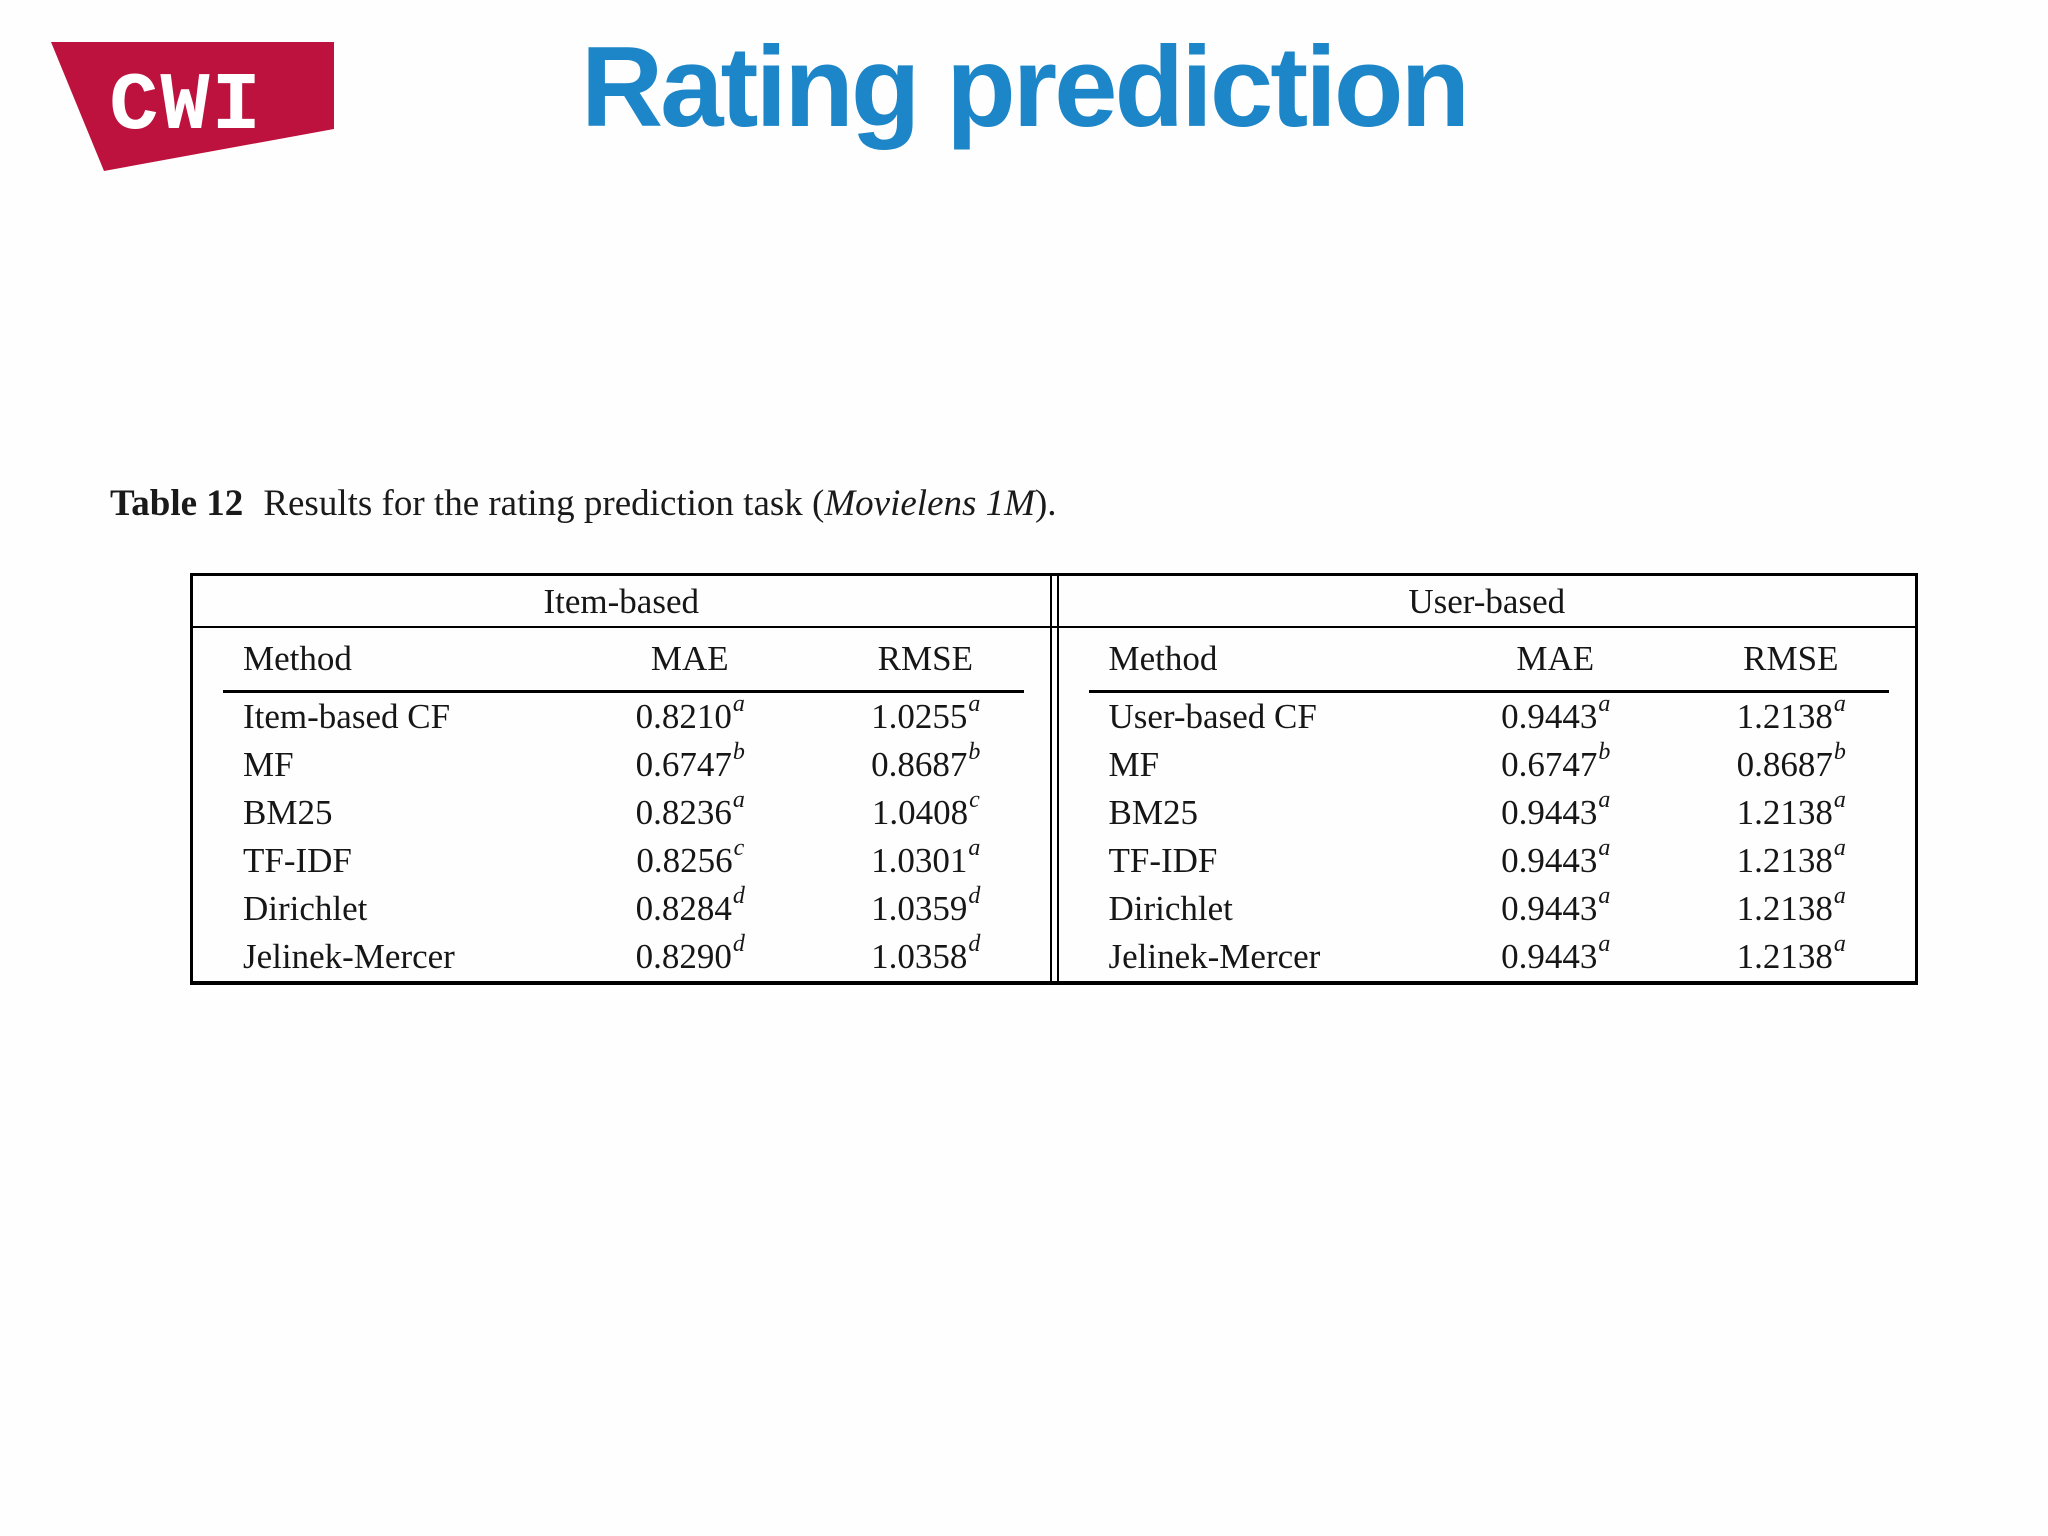 This screenshot has width=2048, height=1536. I want to click on caption-text: Results for the rating prediction task (, so click(544, 503).